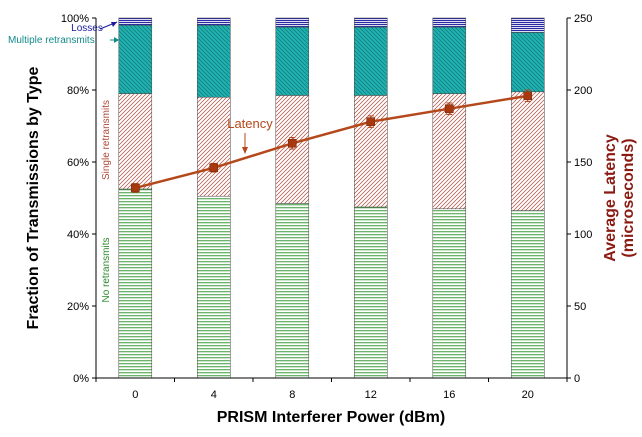 Image resolution: width=642 pixels, height=437 pixels. What do you see at coordinates (528, 395) in the screenshot?
I see `x-tick-label: 20` at bounding box center [528, 395].